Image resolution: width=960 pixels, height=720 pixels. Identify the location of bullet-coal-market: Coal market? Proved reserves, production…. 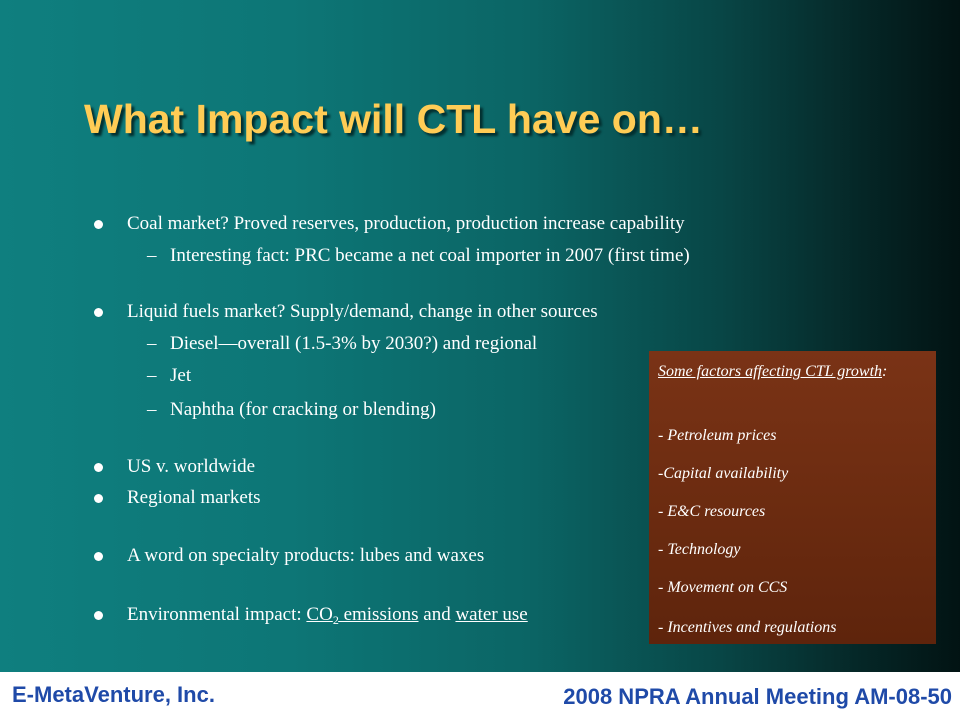
(406, 223).